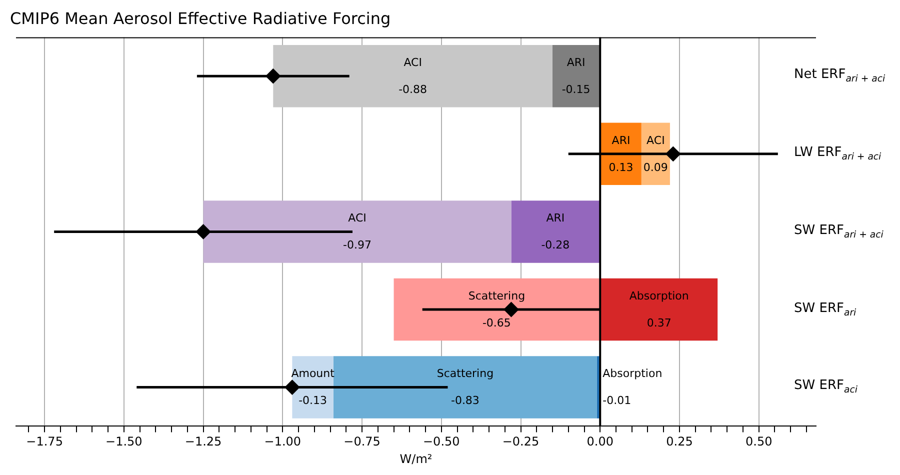  Describe the element at coordinates (313, 401) in the screenshot. I see `data-label: -0.13` at that location.